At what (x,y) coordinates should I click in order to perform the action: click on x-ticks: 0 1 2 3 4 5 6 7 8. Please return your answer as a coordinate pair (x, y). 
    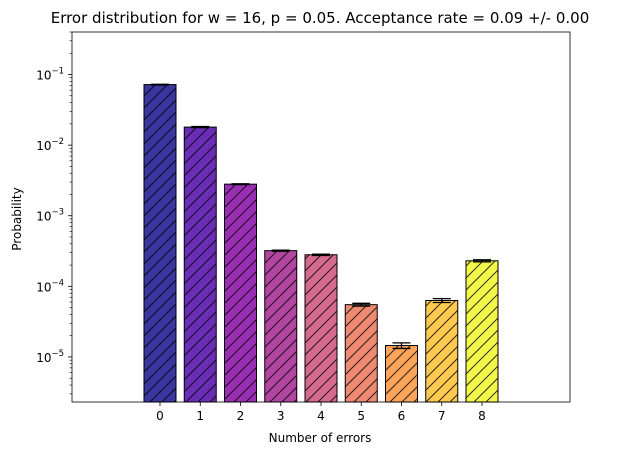
    Looking at the image, I should click on (321, 412).